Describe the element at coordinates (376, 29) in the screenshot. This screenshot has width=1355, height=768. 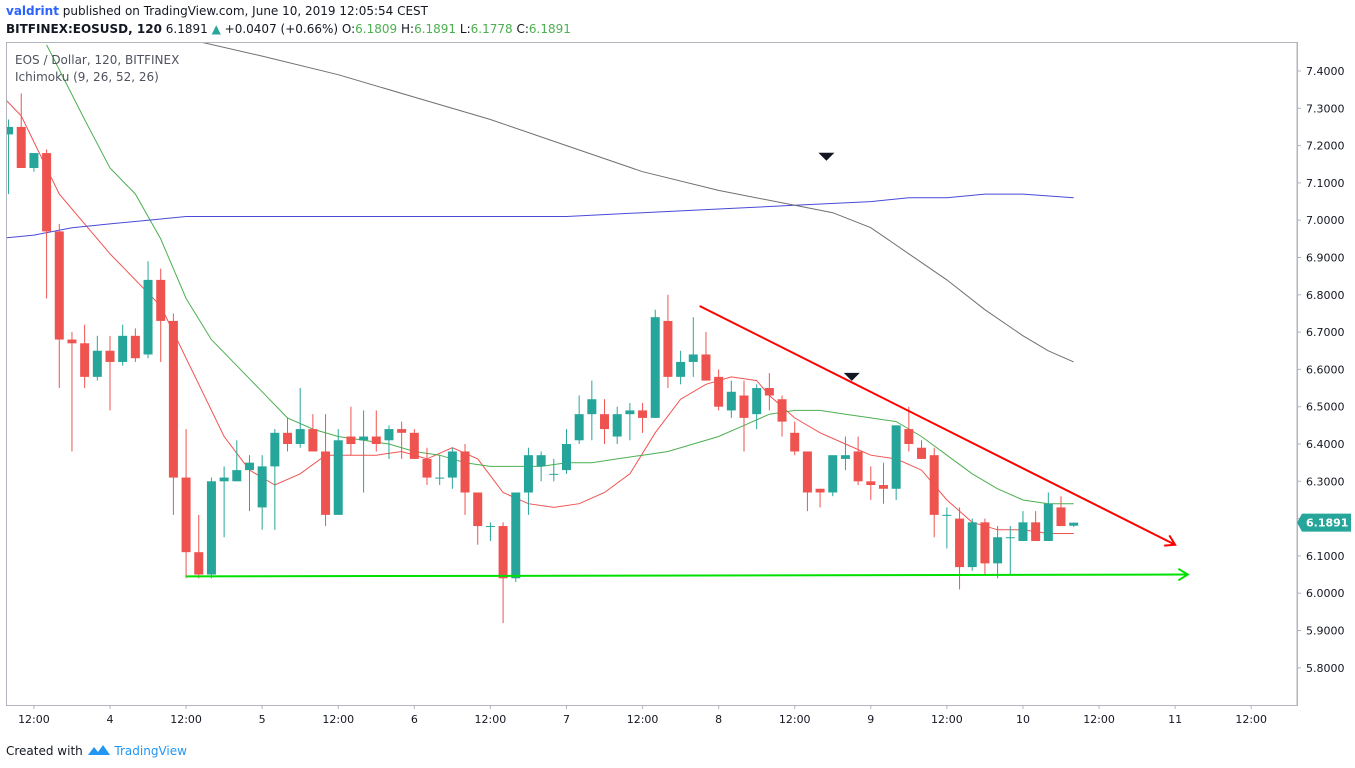
I see `open-value: 6.1809` at that location.